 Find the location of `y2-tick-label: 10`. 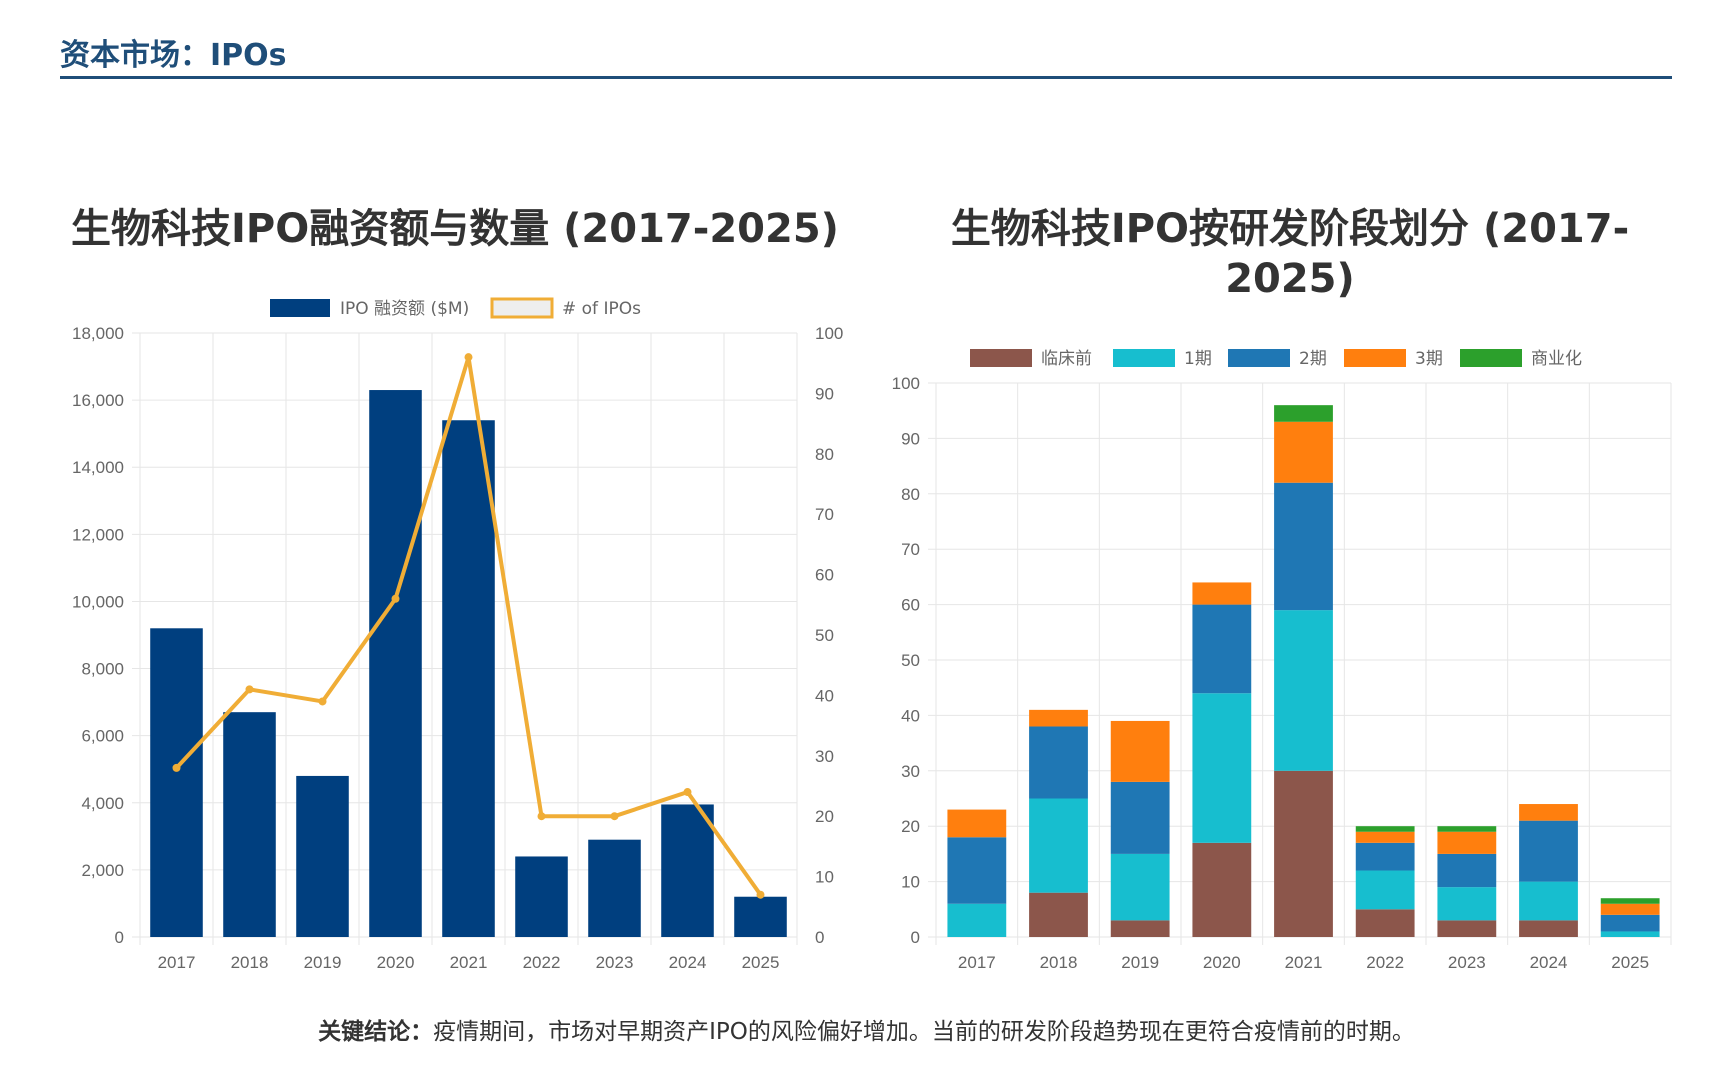

y2-tick-label: 10 is located at coordinates (824, 877).